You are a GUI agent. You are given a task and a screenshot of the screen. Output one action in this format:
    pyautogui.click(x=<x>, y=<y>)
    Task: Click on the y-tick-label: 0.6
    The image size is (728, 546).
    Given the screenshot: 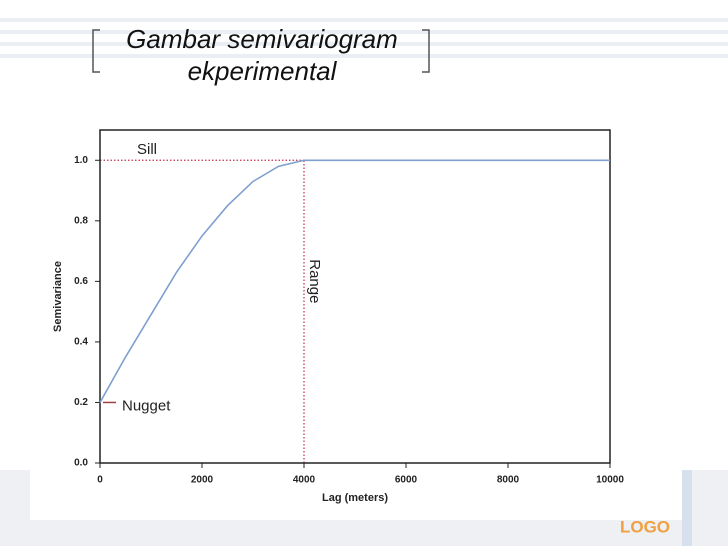 What is the action you would take?
    pyautogui.click(x=81, y=281)
    